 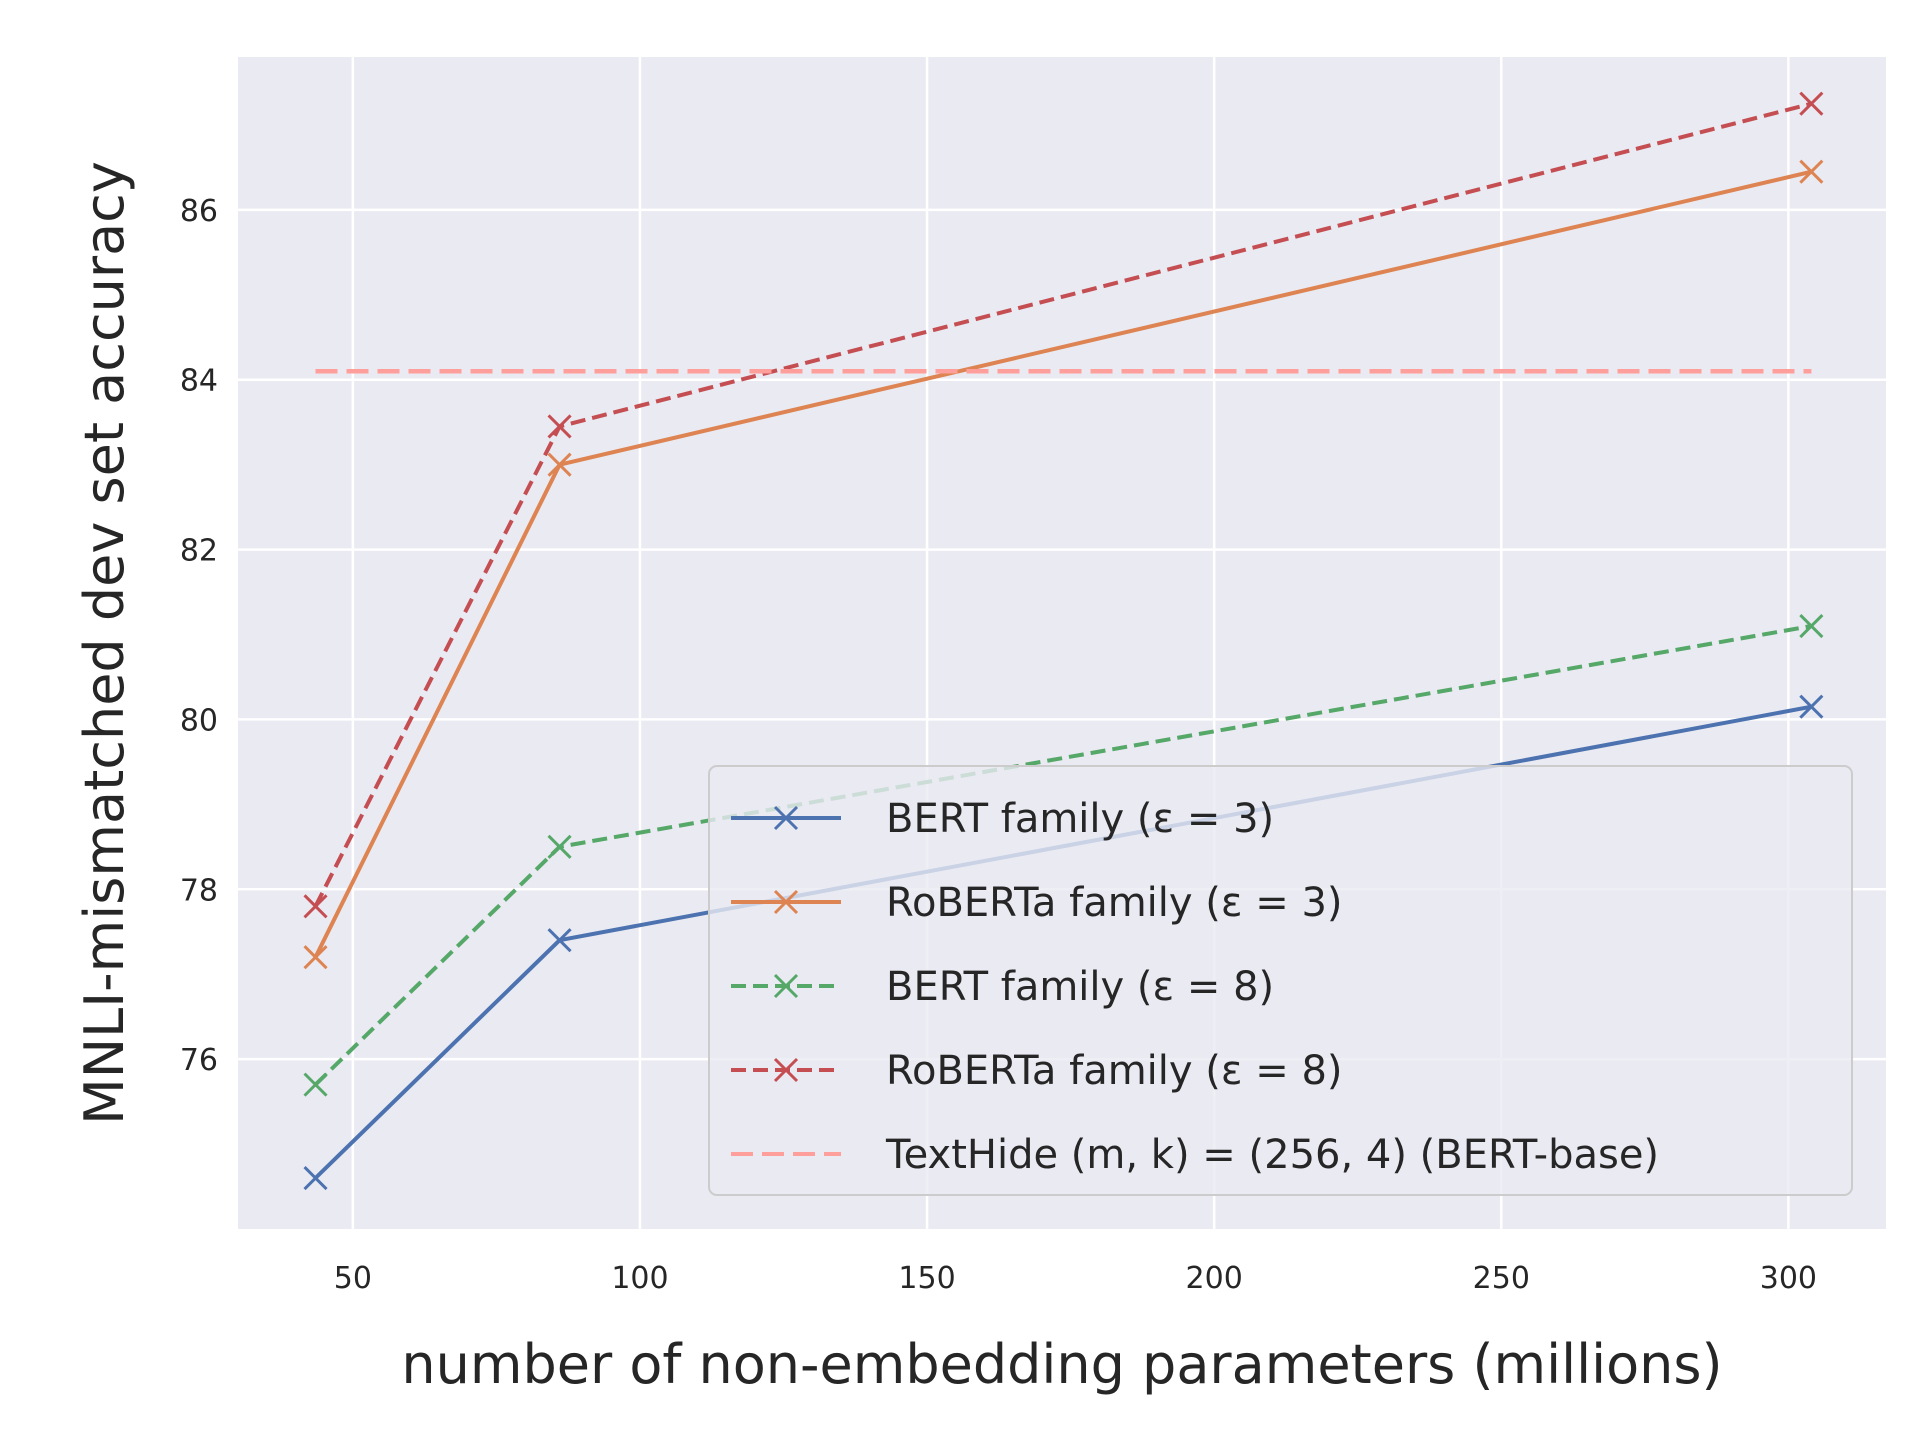 I want to click on x-tick-label: 200, so click(x=1214, y=1278).